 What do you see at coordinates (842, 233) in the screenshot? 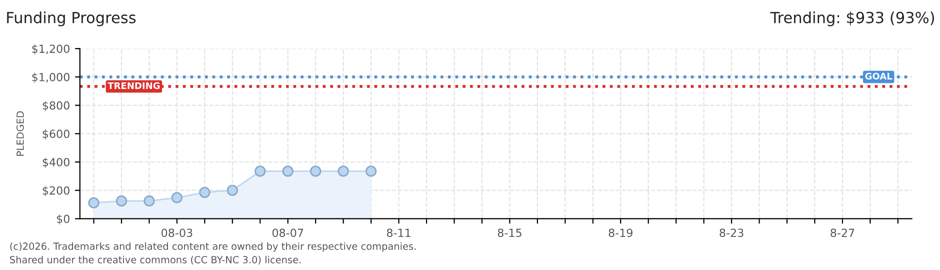
I see `x-tick-label: 8-27` at bounding box center [842, 233].